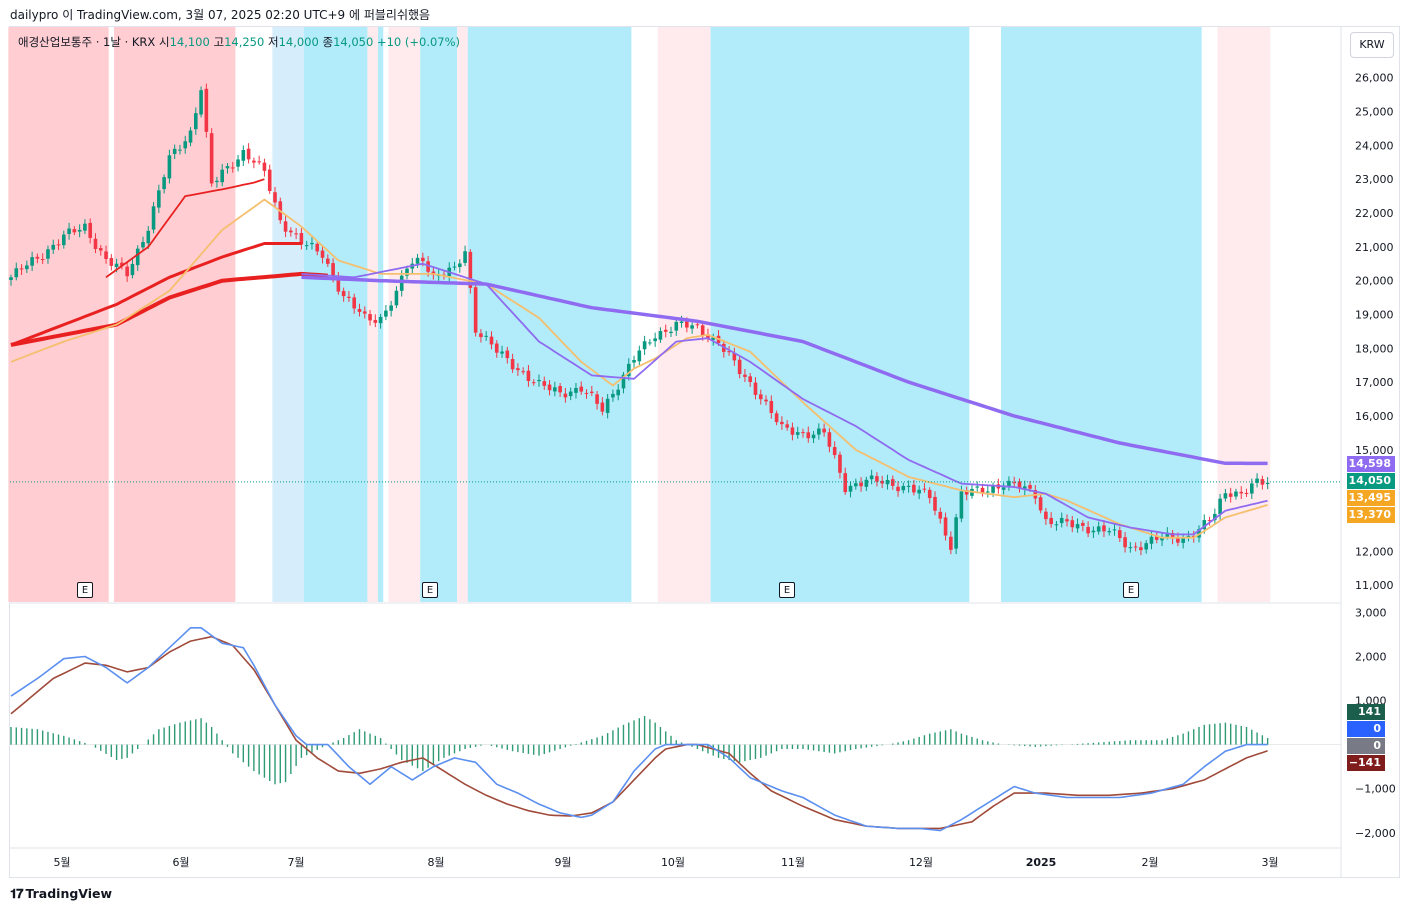  I want to click on low-value: 14,000, so click(298, 42).